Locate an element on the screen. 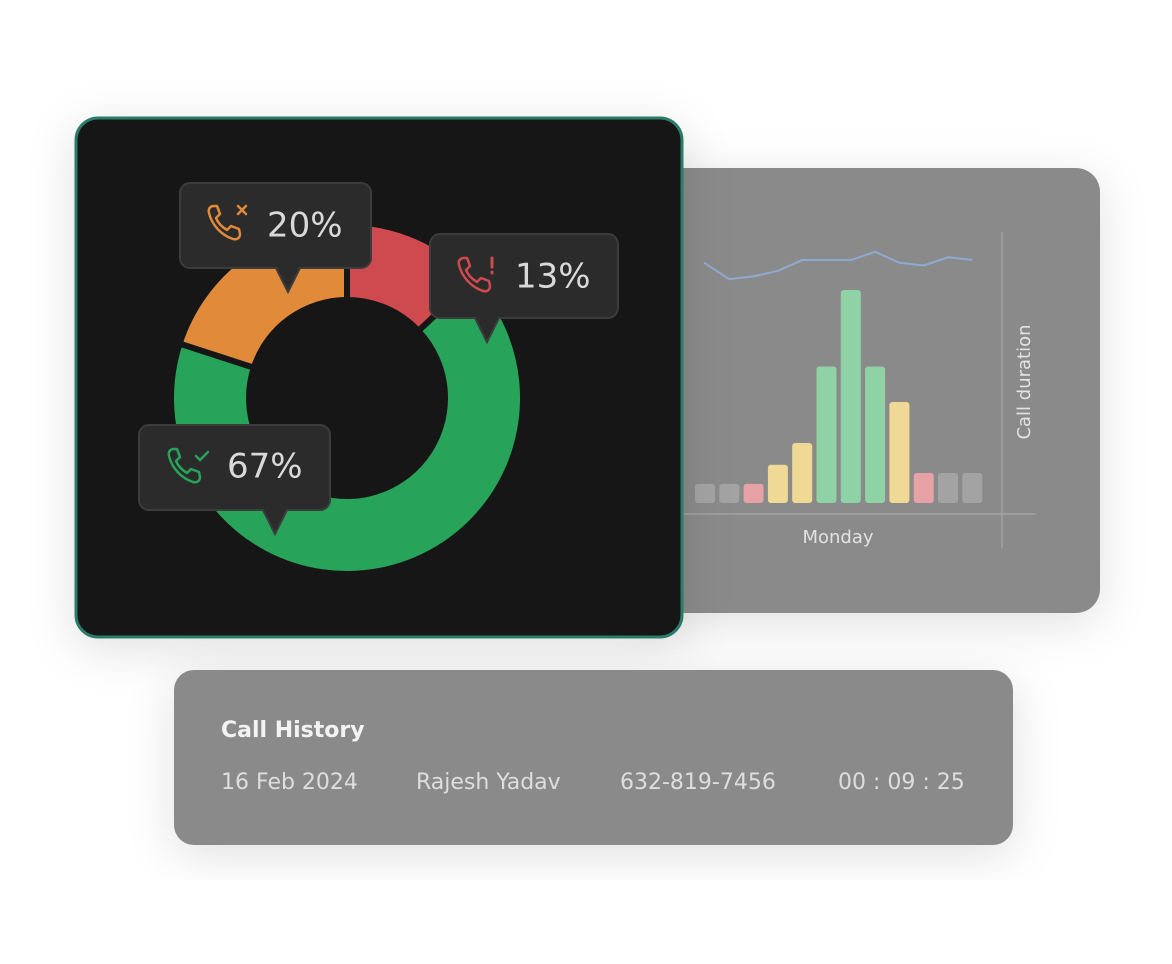 The height and width of the screenshot is (964, 1172). x-axis-label: Monday is located at coordinates (837, 537).